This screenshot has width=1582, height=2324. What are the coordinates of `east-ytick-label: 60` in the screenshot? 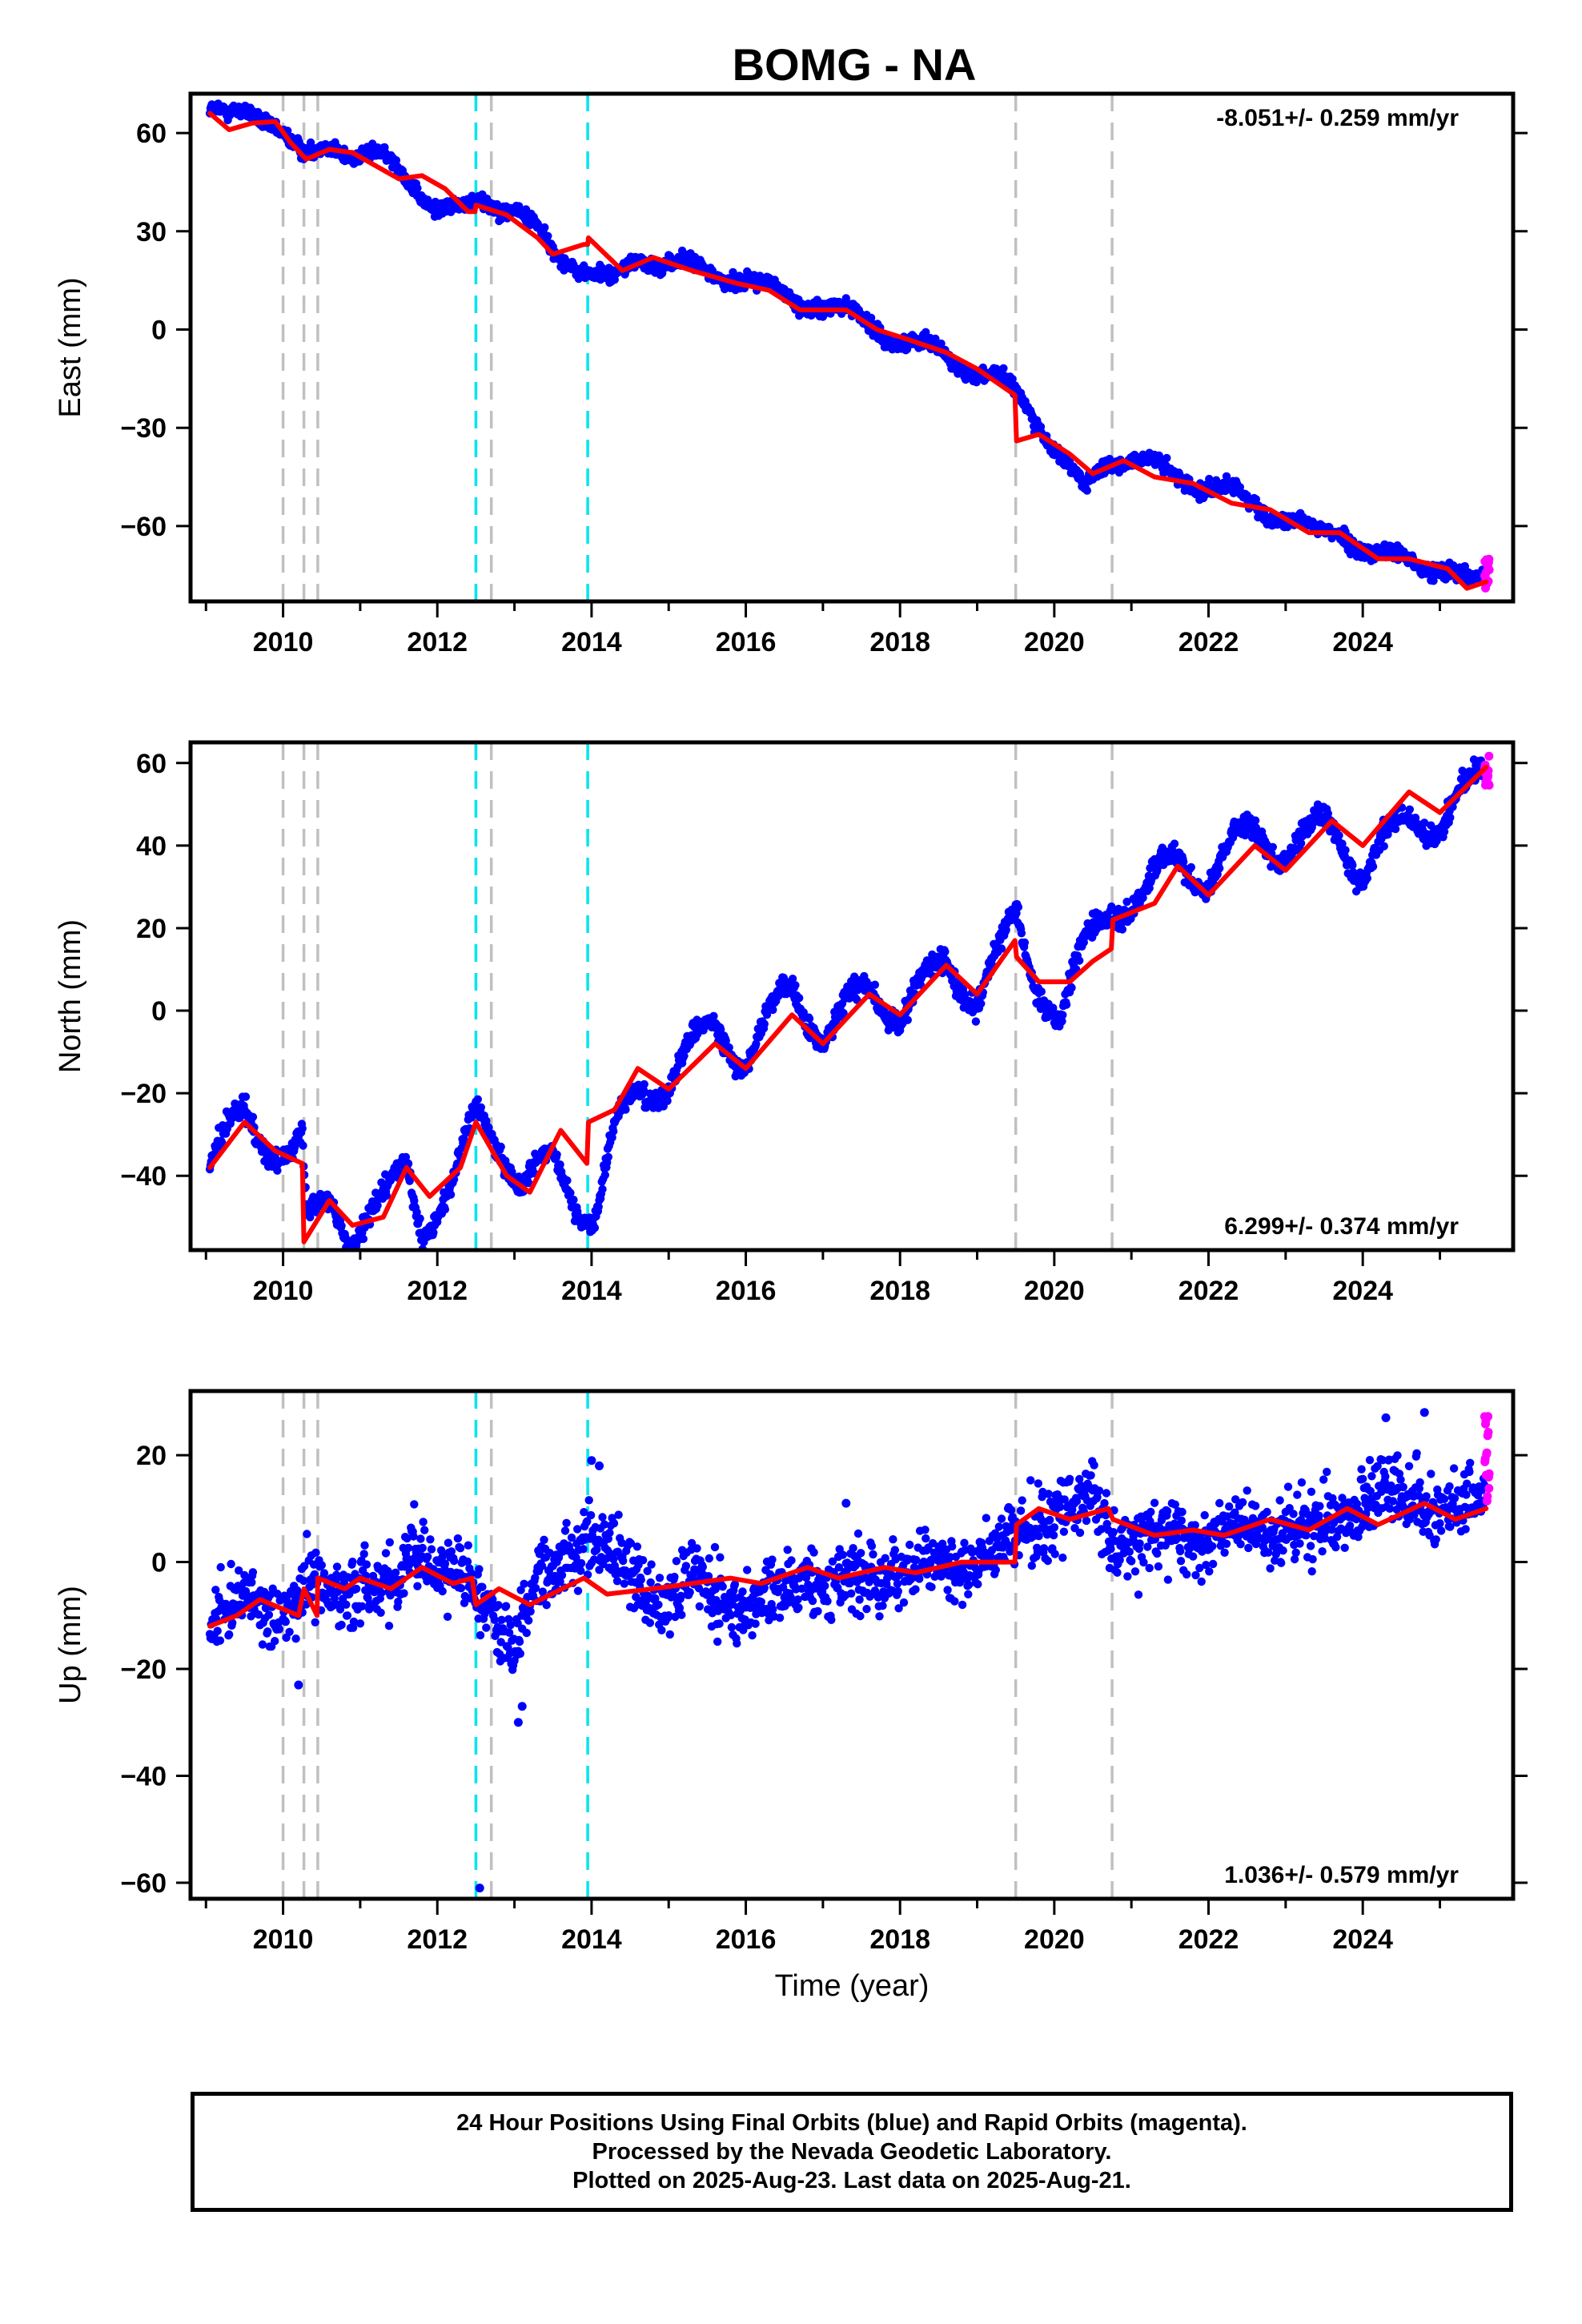 It's located at (151, 134).